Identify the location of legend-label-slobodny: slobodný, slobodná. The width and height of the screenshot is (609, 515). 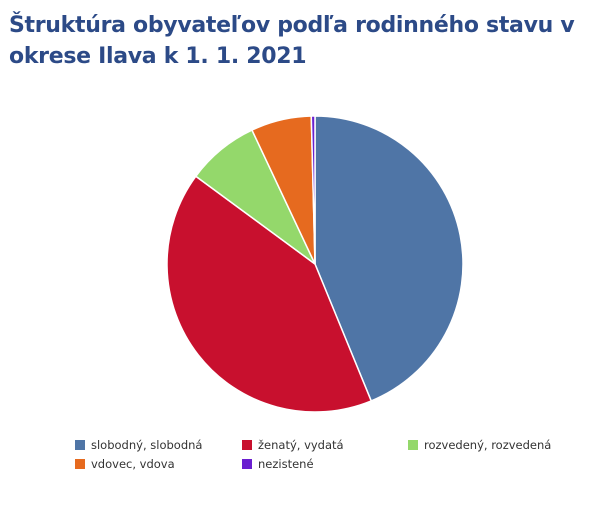
(147, 445).